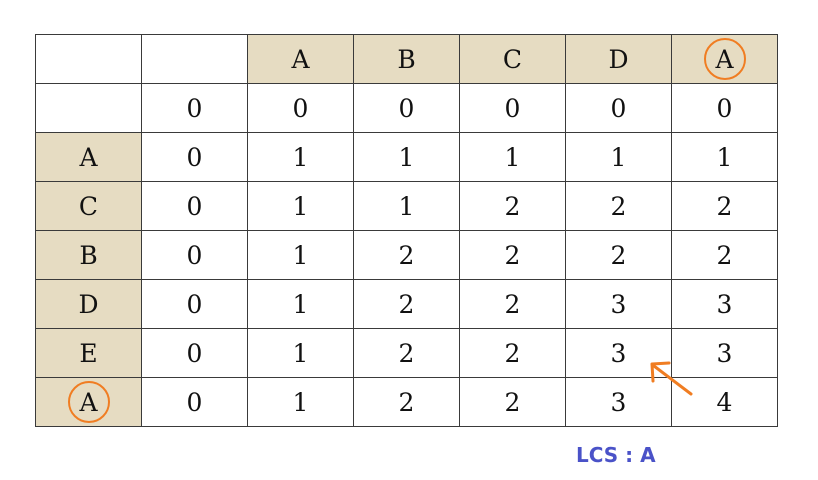 This screenshot has width=818, height=480. I want to click on column-header-cell: B, so click(406, 59).